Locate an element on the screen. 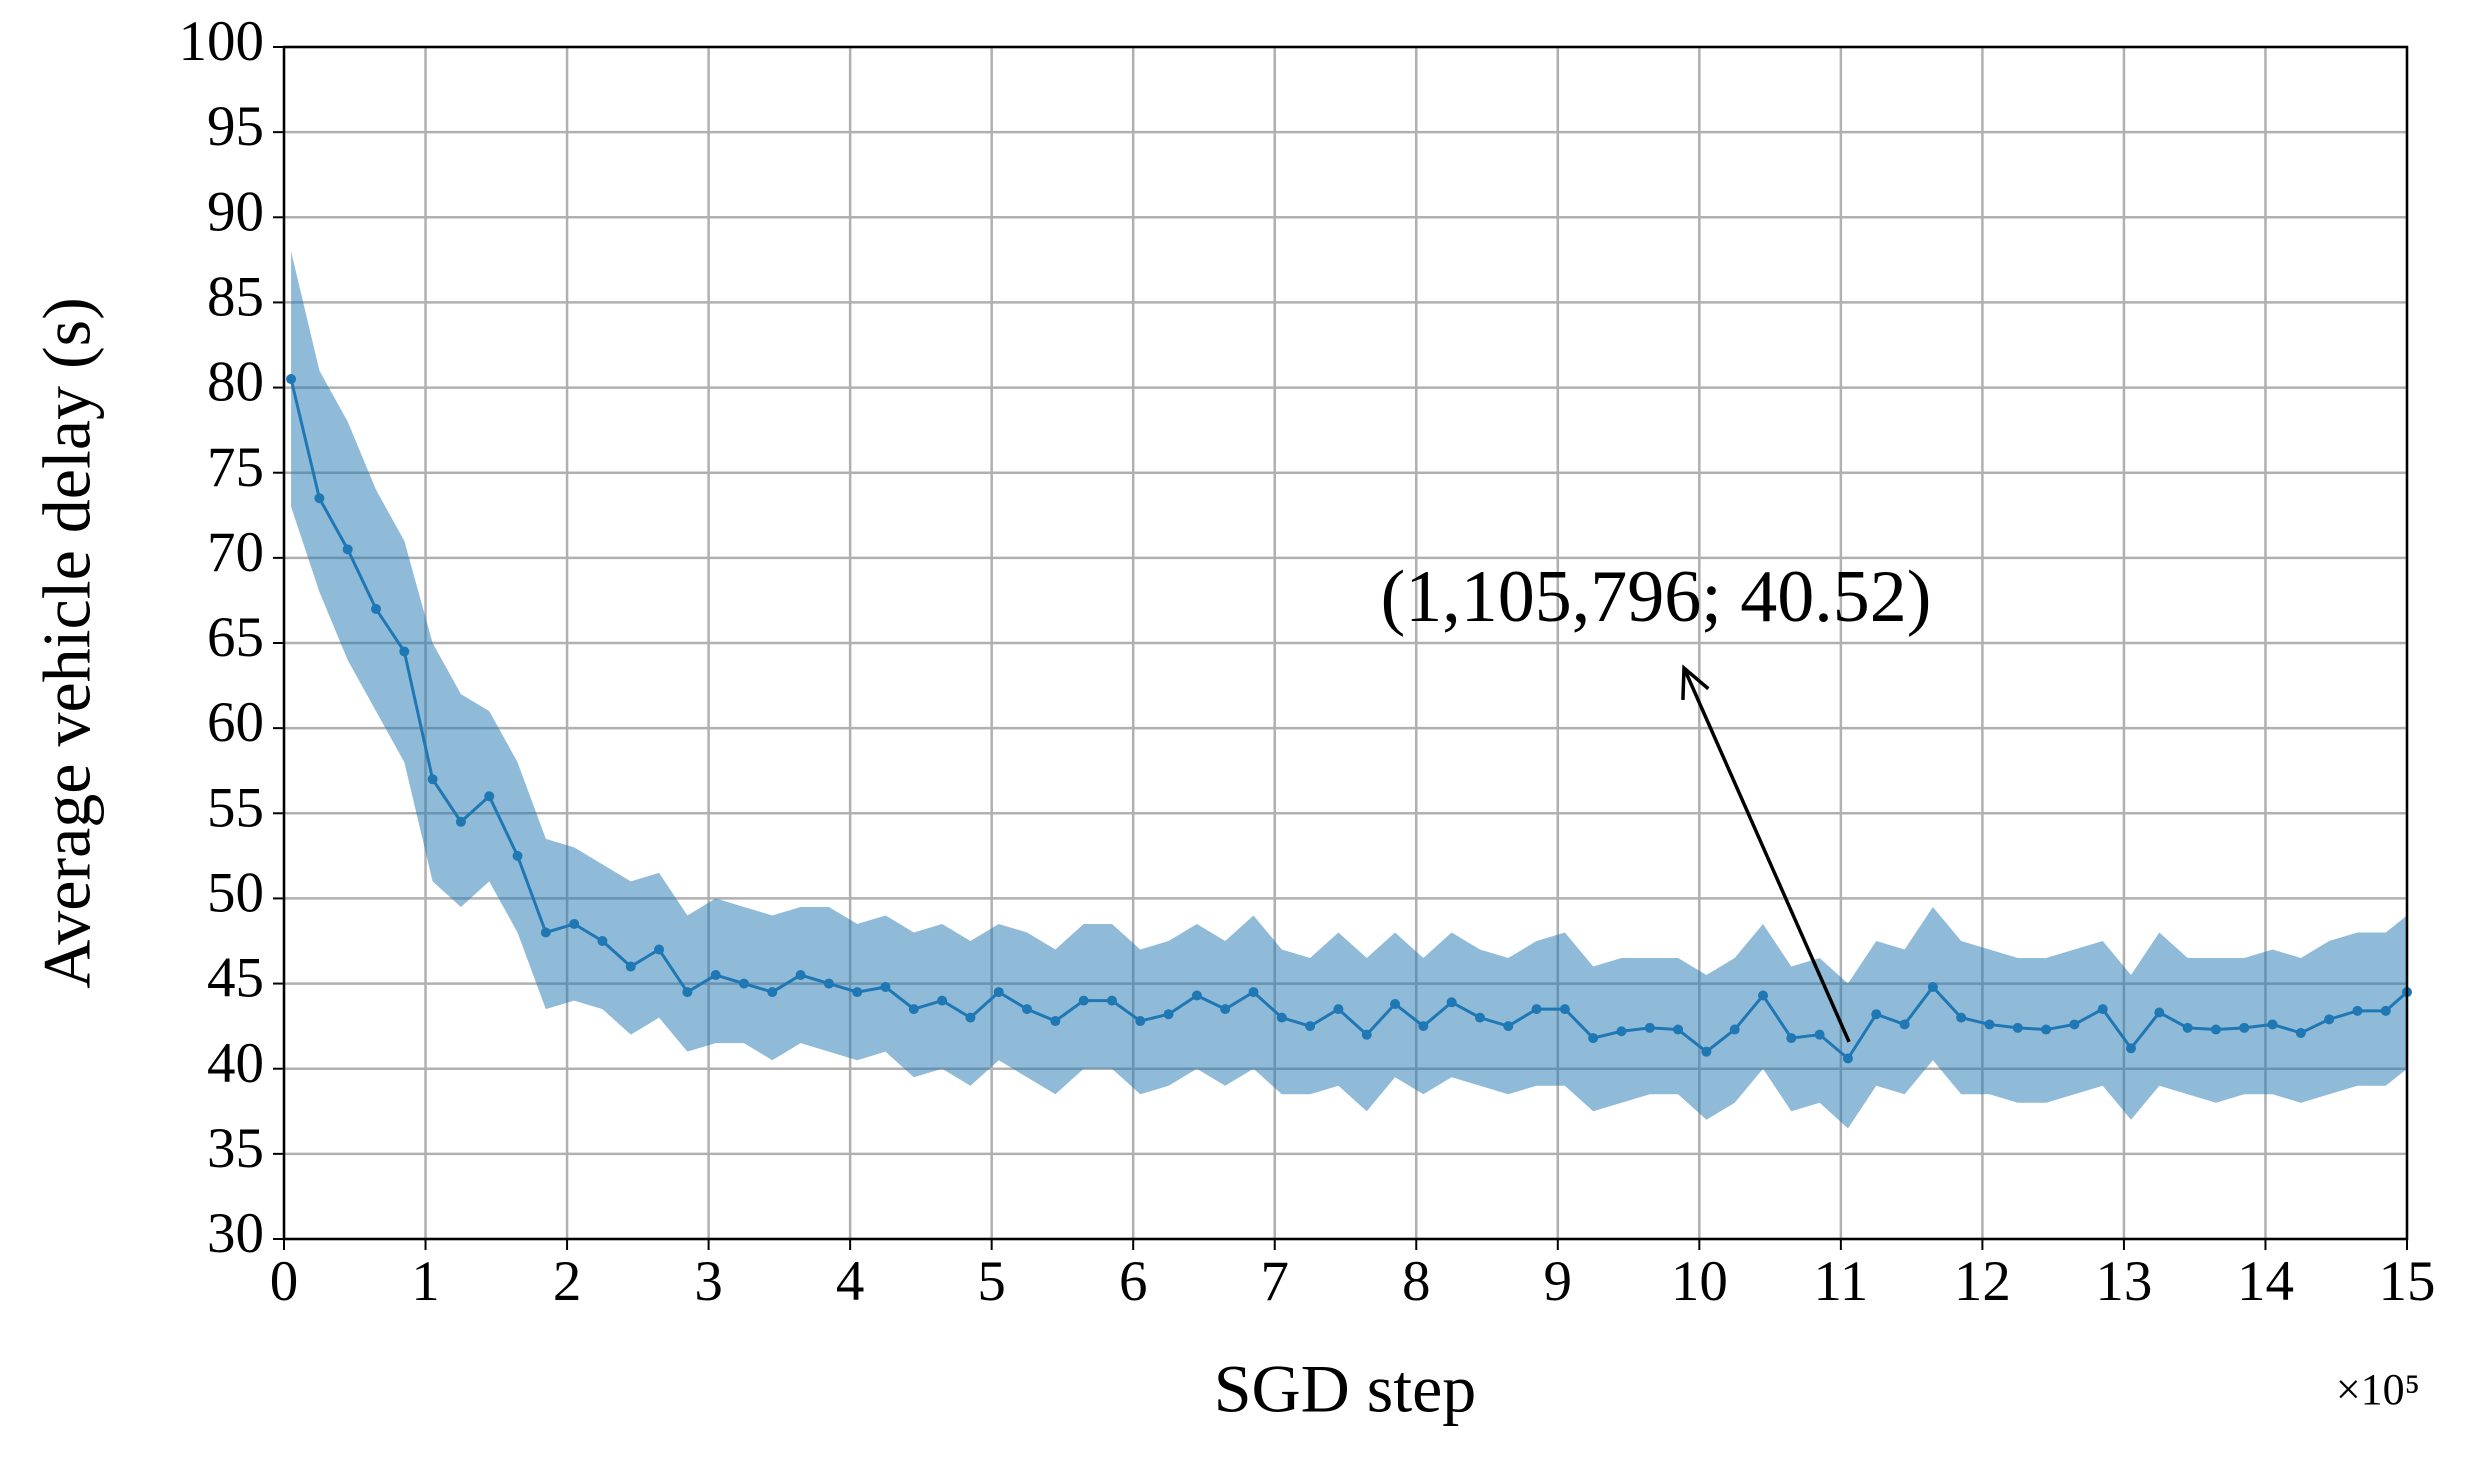 This screenshot has height=1464, width=2472. y-tick-label: 75 is located at coordinates (235, 467).